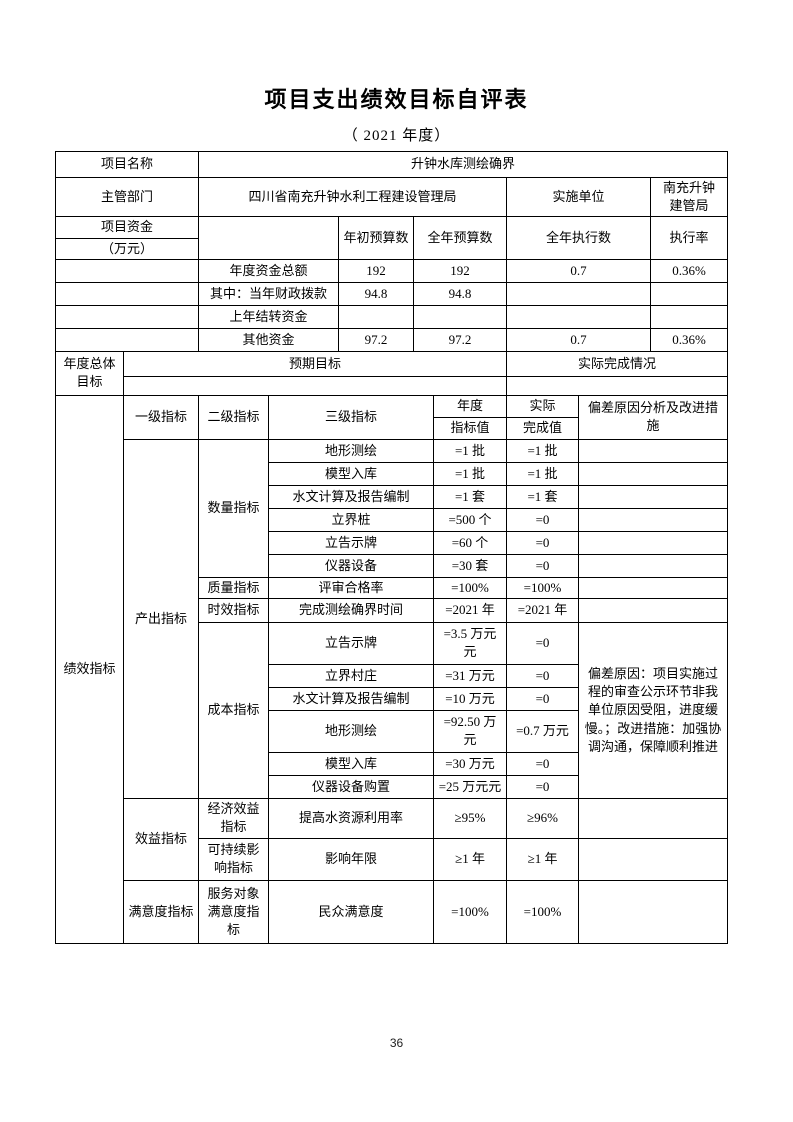 The width and height of the screenshot is (793, 1122). What do you see at coordinates (470, 406) in the screenshot?
I see `col-target-header-line1: 年度` at bounding box center [470, 406].